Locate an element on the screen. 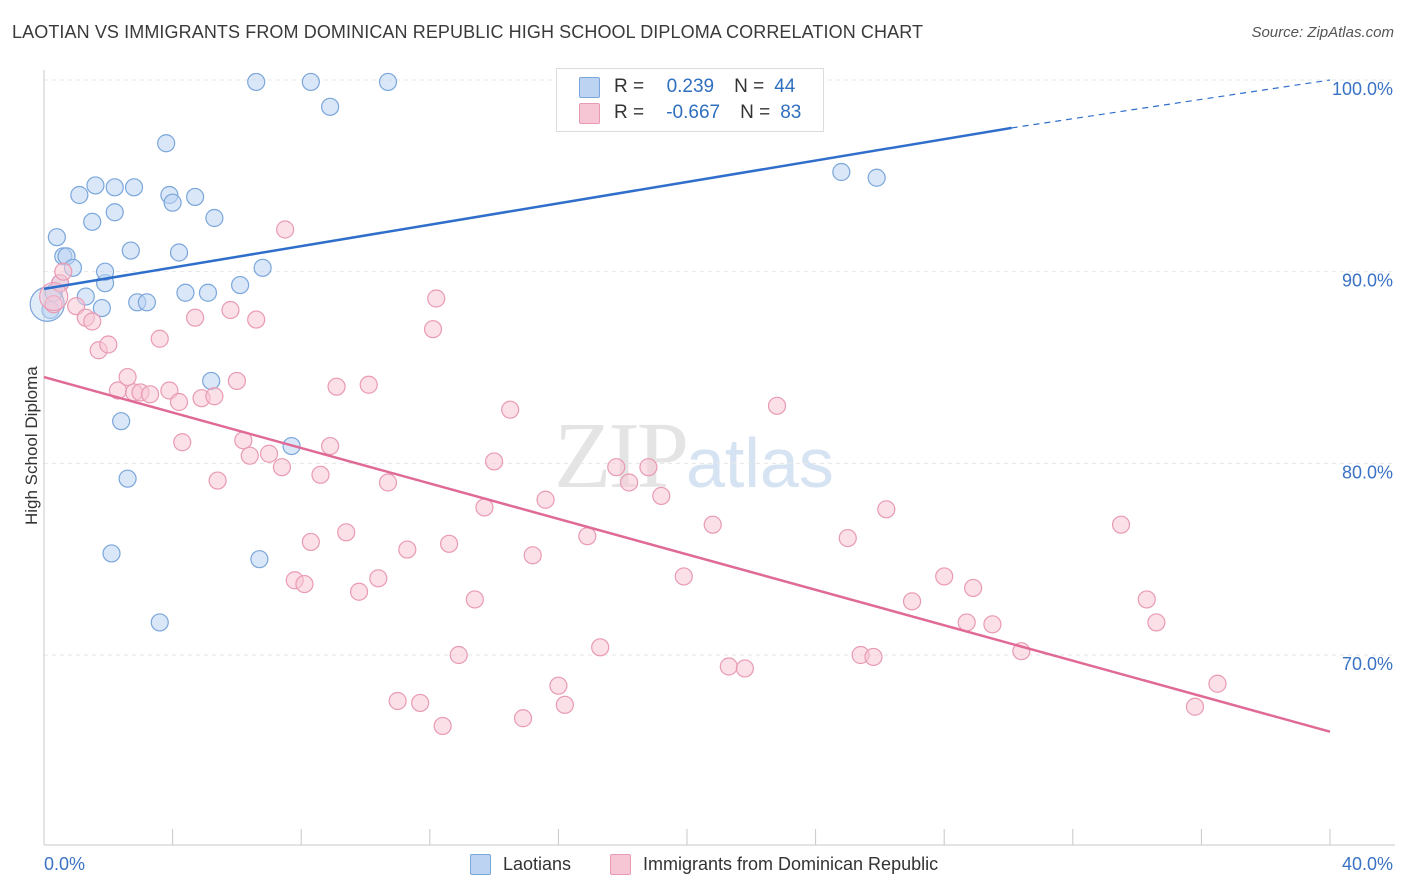 This screenshot has width=1406, height=892. legend-row-laotians: R = 0.239 N = 44 is located at coordinates (687, 87).